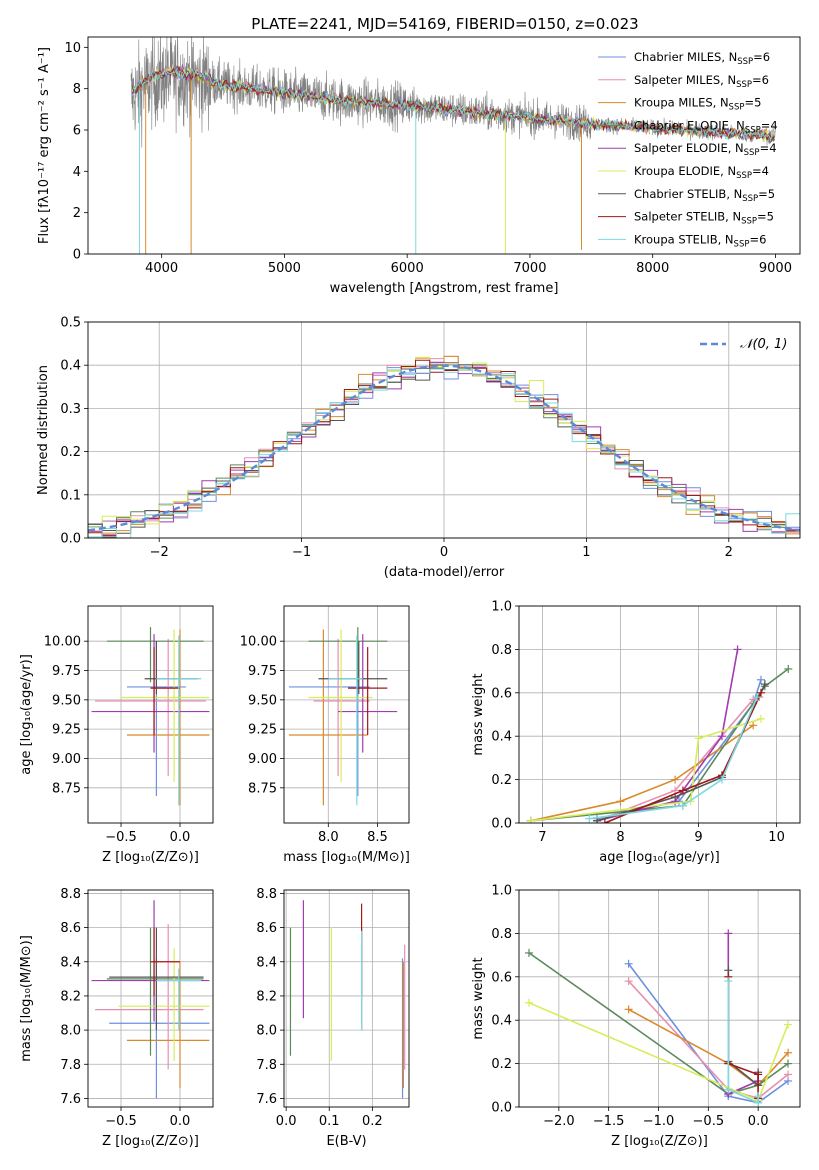 Image resolution: width=819 pixels, height=1170 pixels. Describe the element at coordinates (66, 759) in the screenshot. I see `y-tick-label: 9.00` at that location.